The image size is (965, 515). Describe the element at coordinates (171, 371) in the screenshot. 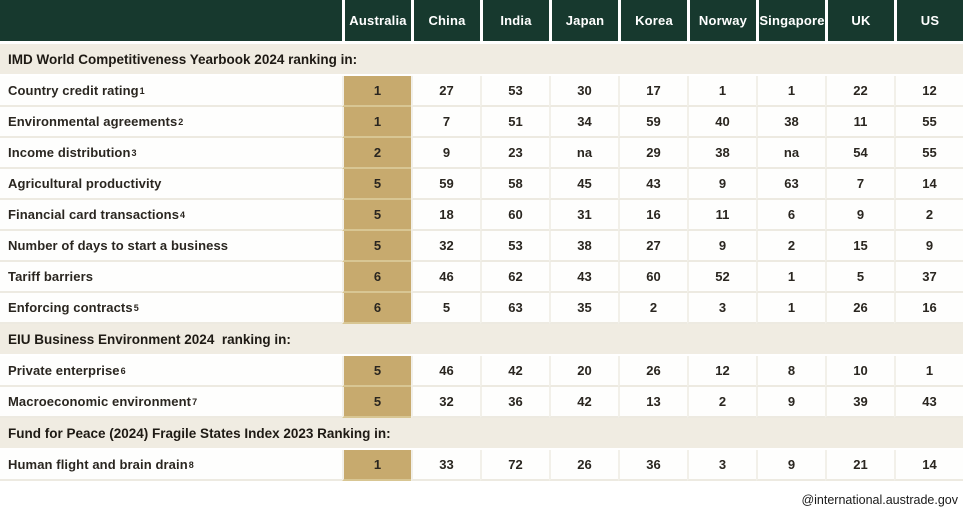

I see `row-label-cell: Private enterprise 6` at that location.